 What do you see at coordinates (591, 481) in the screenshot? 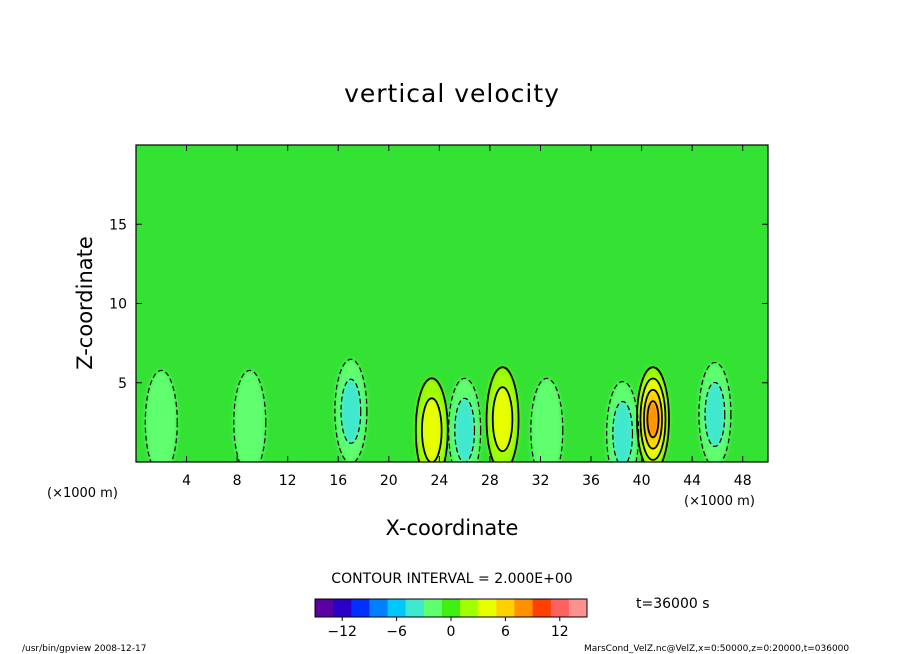
I see `x-tick-label: 36` at bounding box center [591, 481].